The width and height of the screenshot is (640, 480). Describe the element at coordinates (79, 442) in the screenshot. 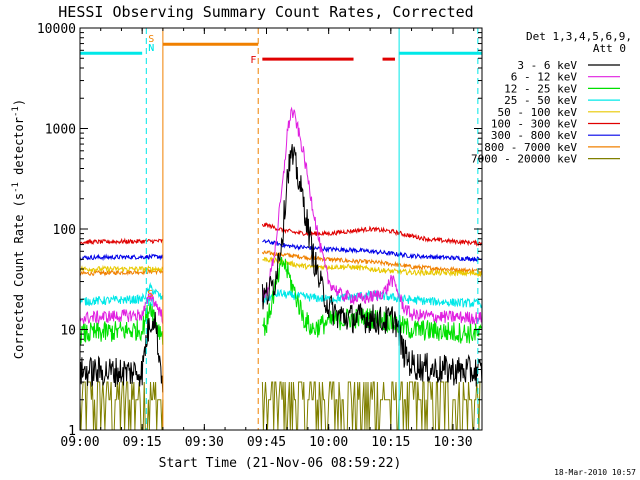

I see `x-tick-label: 09:00` at that location.